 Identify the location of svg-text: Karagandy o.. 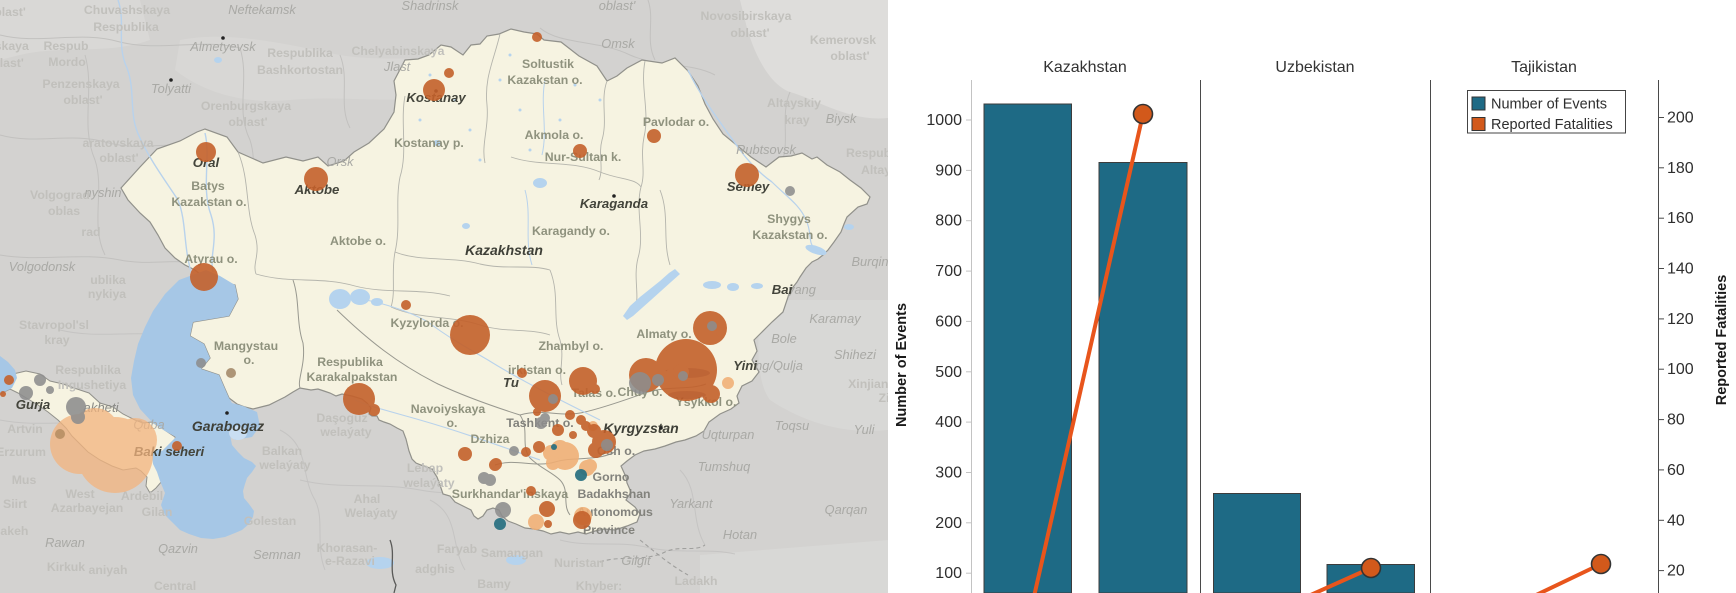
(571, 231).